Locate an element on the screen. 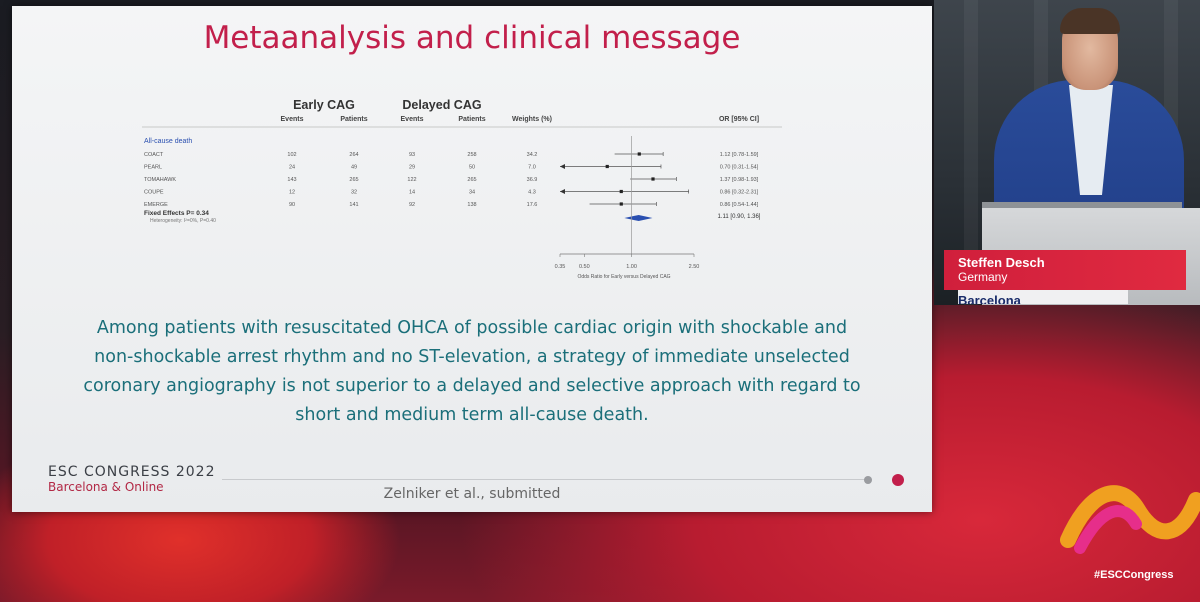 The width and height of the screenshot is (1200, 602). cell-early-events: 143 is located at coordinates (291, 180).